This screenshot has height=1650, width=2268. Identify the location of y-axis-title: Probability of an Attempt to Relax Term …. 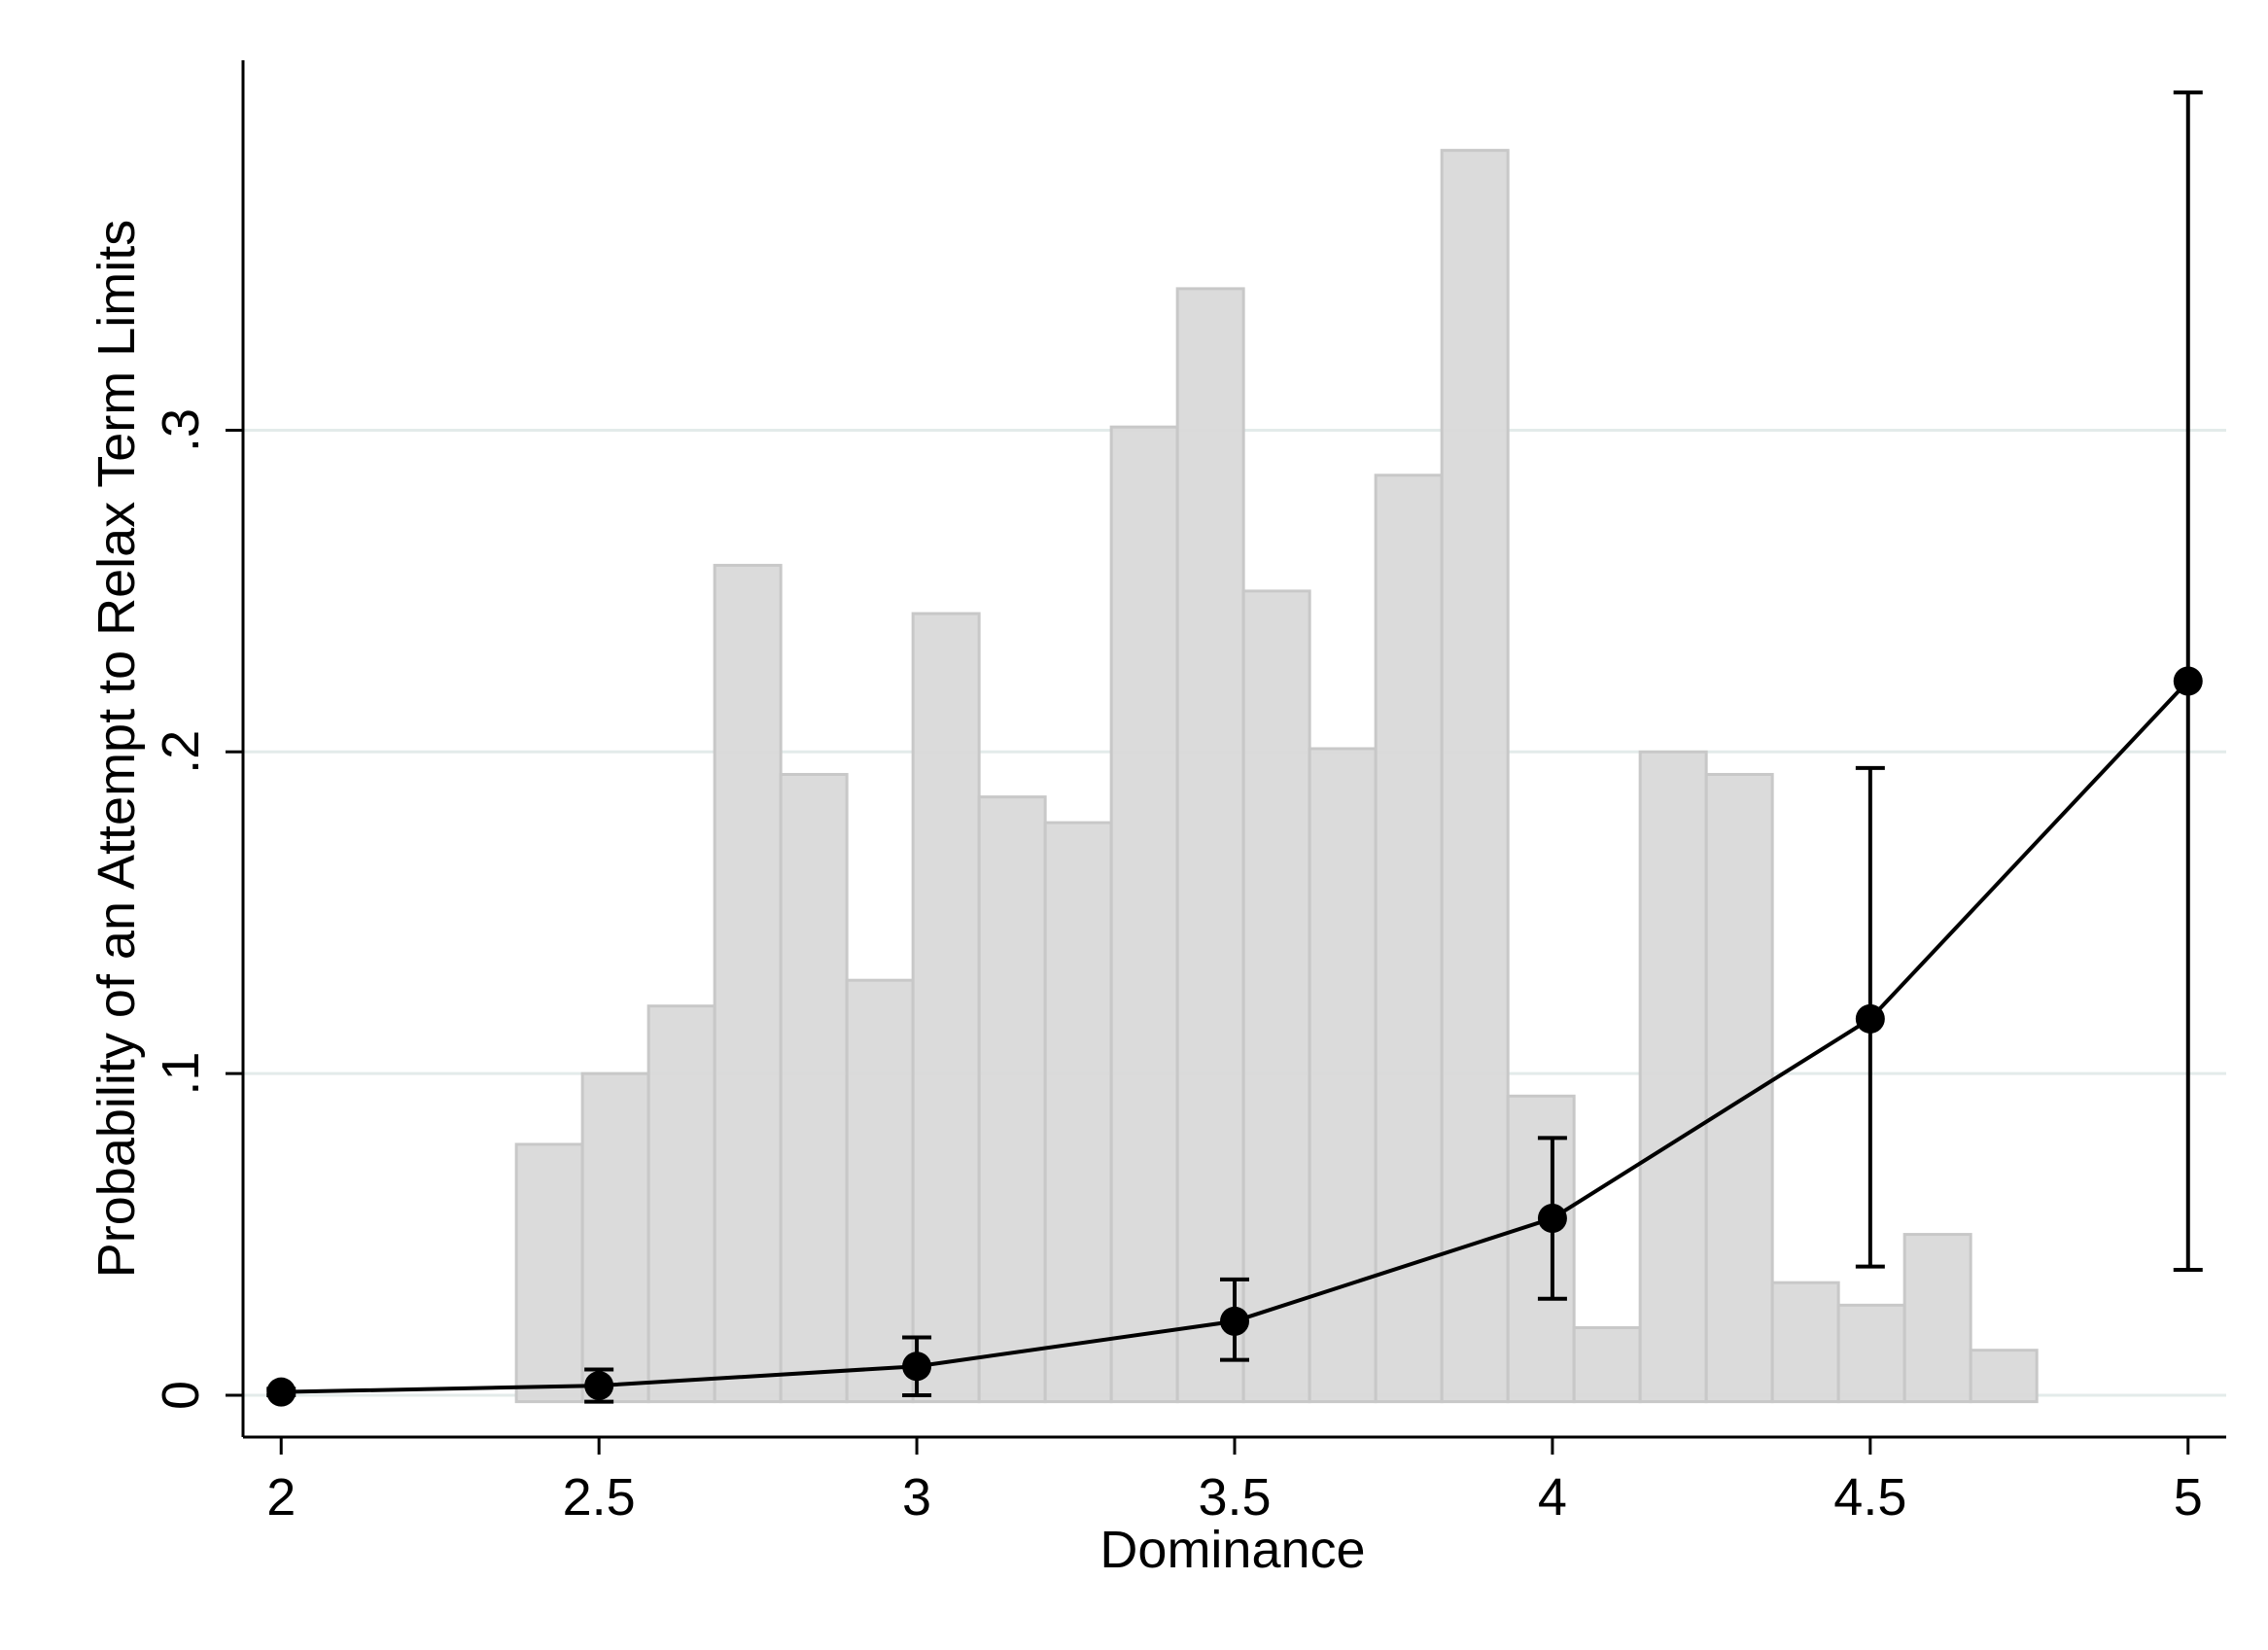
(117, 749).